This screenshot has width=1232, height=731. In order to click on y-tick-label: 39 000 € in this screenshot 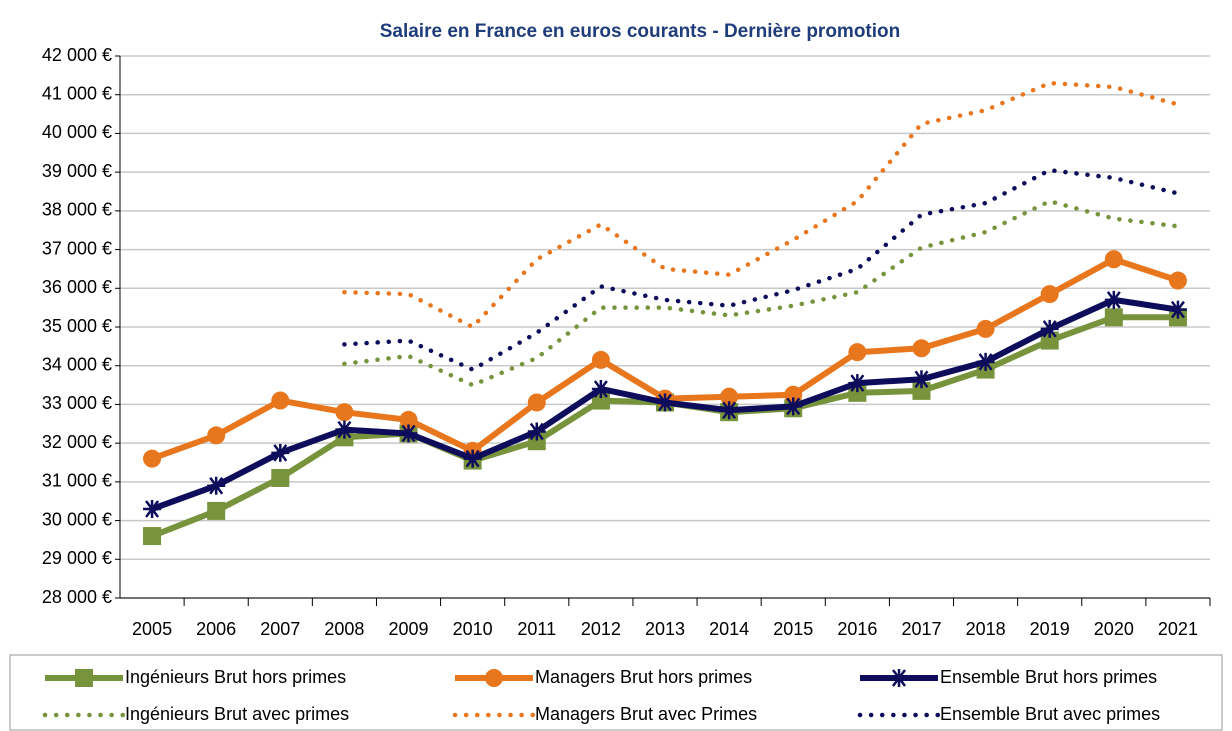, I will do `click(77, 171)`.